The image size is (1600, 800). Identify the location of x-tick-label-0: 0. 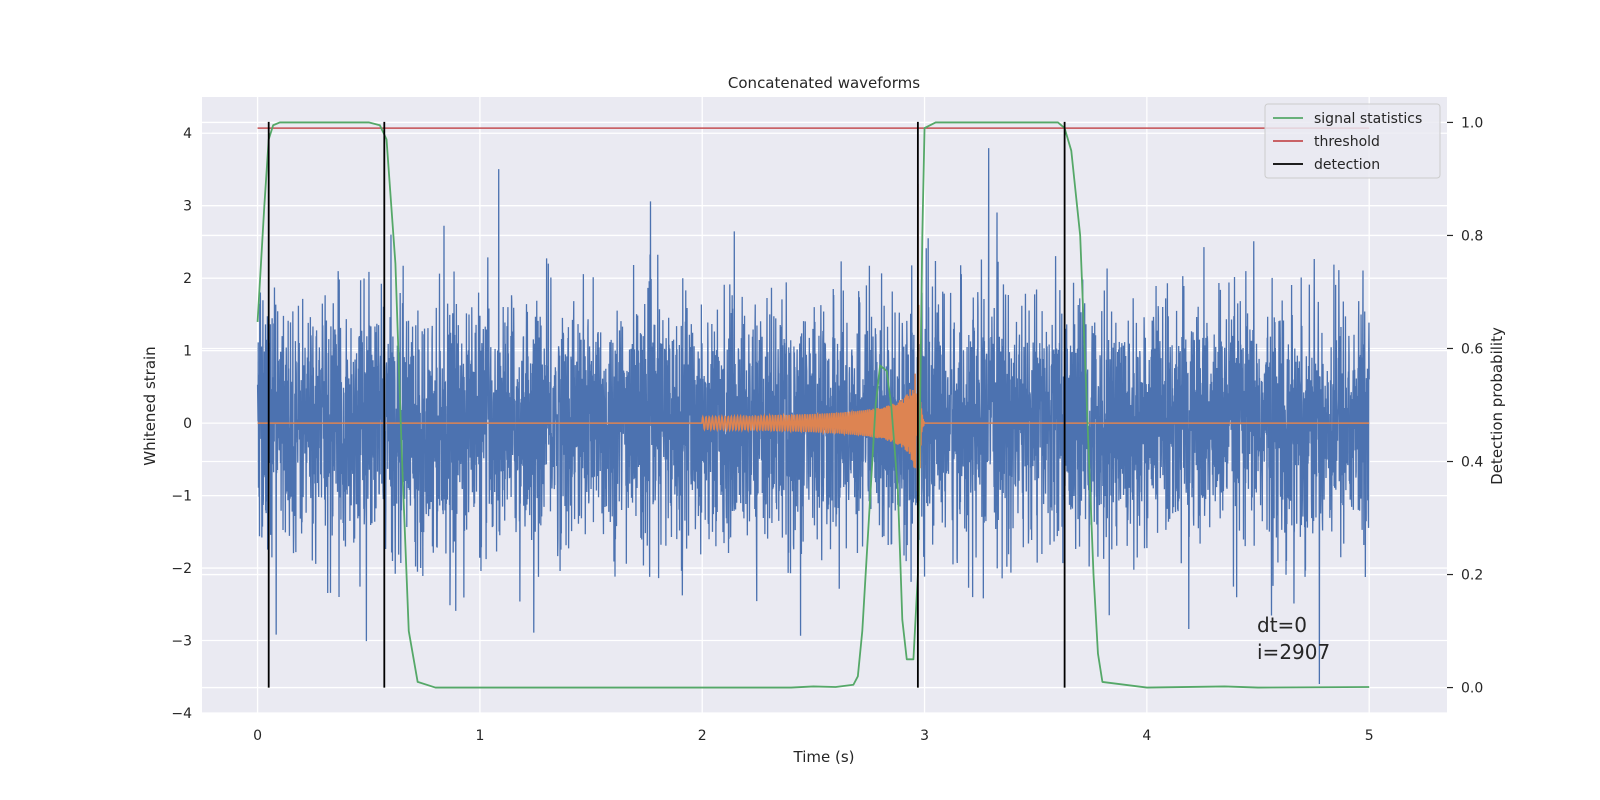
(257, 736).